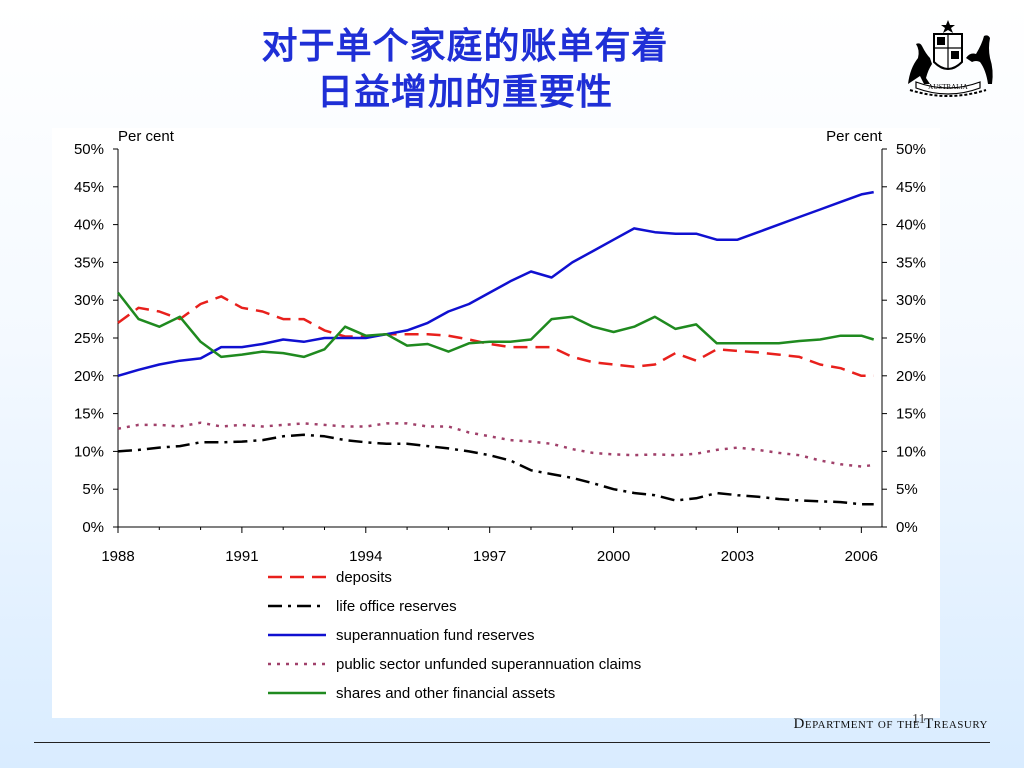 Image resolution: width=1024 pixels, height=768 pixels. I want to click on y-tick-label-right: 10%, so click(911, 451).